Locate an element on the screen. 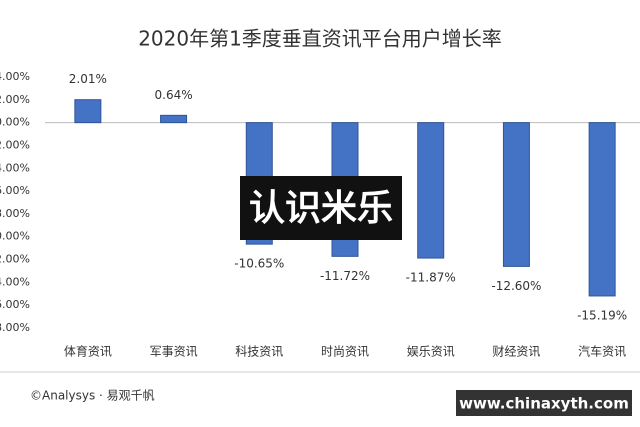  banner-text: 认识米乐 is located at coordinates (321, 208).